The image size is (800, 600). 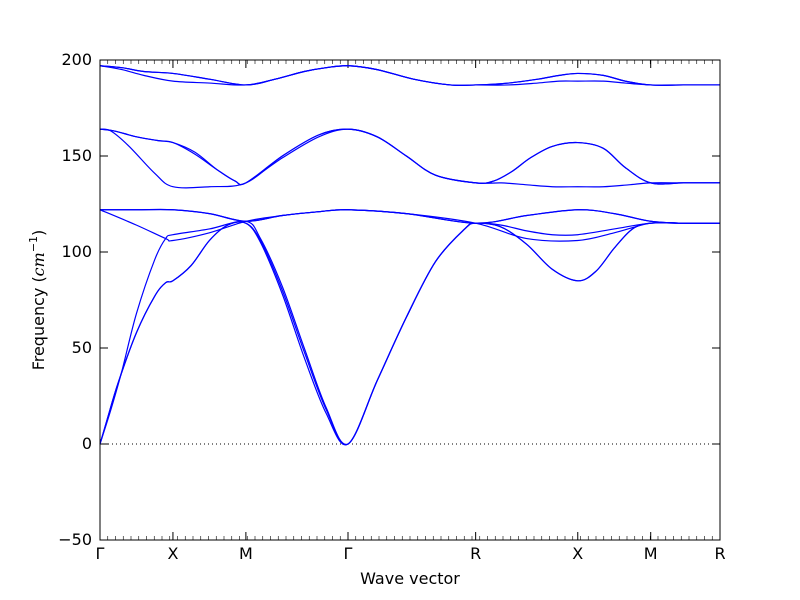 I want to click on y-axis-label-close: ), so click(x=38, y=233).